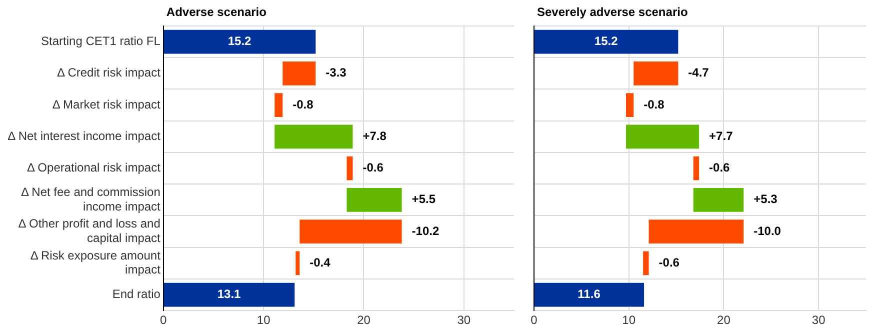 The height and width of the screenshot is (333, 874). Describe the element at coordinates (94, 167) in the screenshot. I see `y-tick-label: Δ Operational risk impact` at that location.